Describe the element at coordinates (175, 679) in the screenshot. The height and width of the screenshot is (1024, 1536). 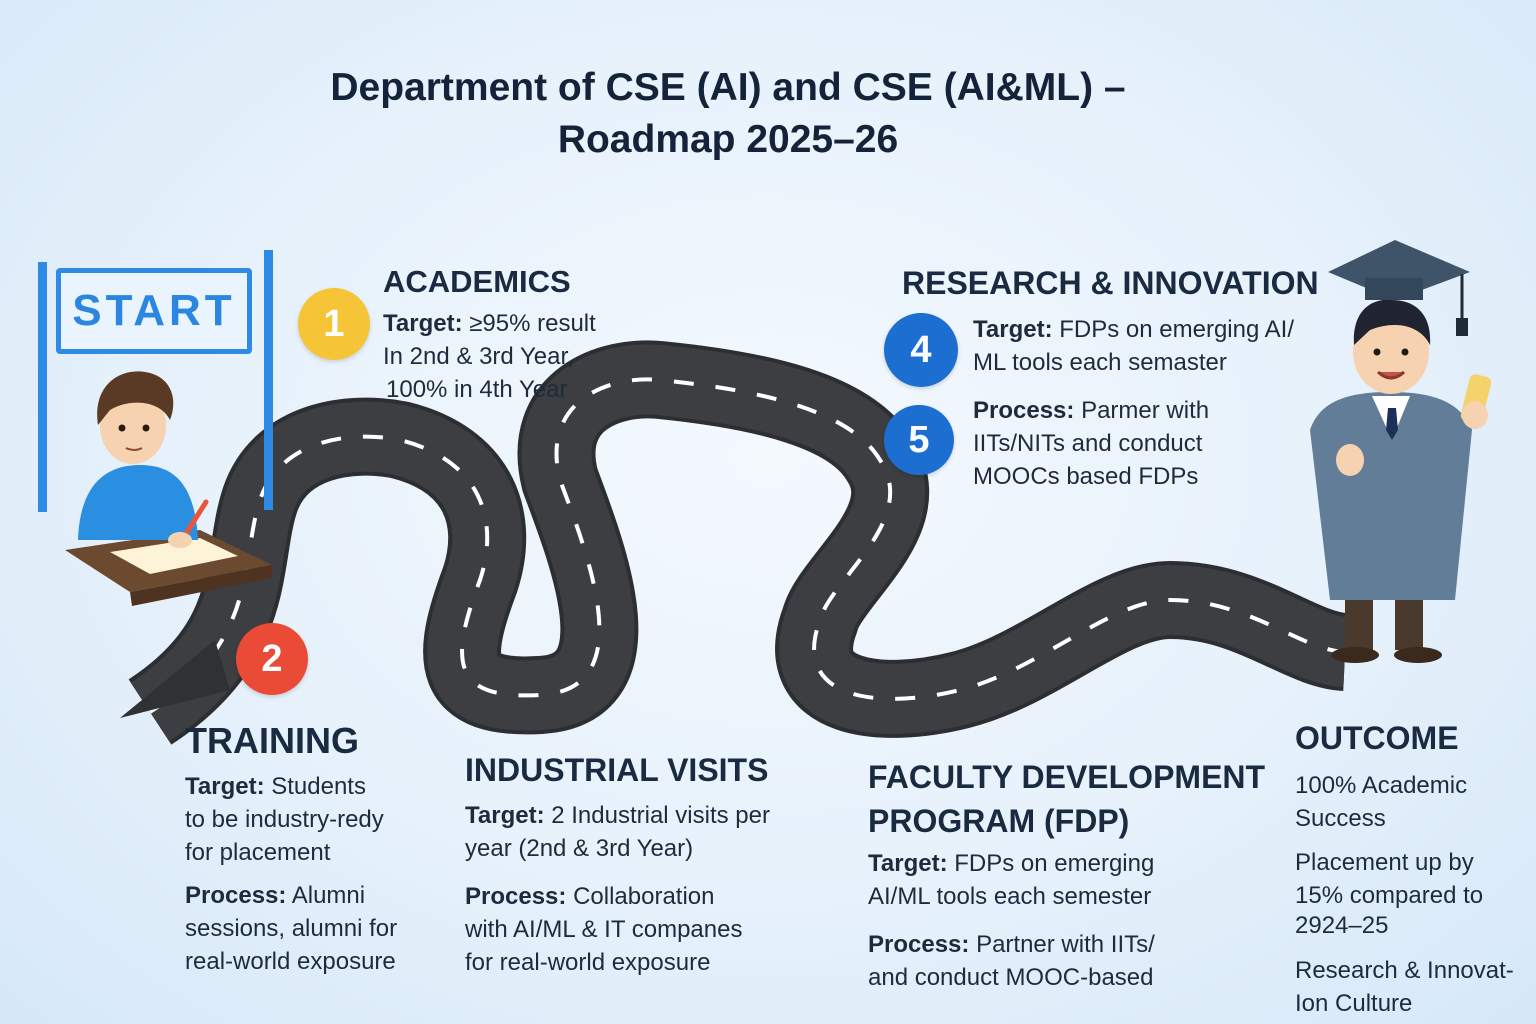
I see `road-start-wedge` at that location.